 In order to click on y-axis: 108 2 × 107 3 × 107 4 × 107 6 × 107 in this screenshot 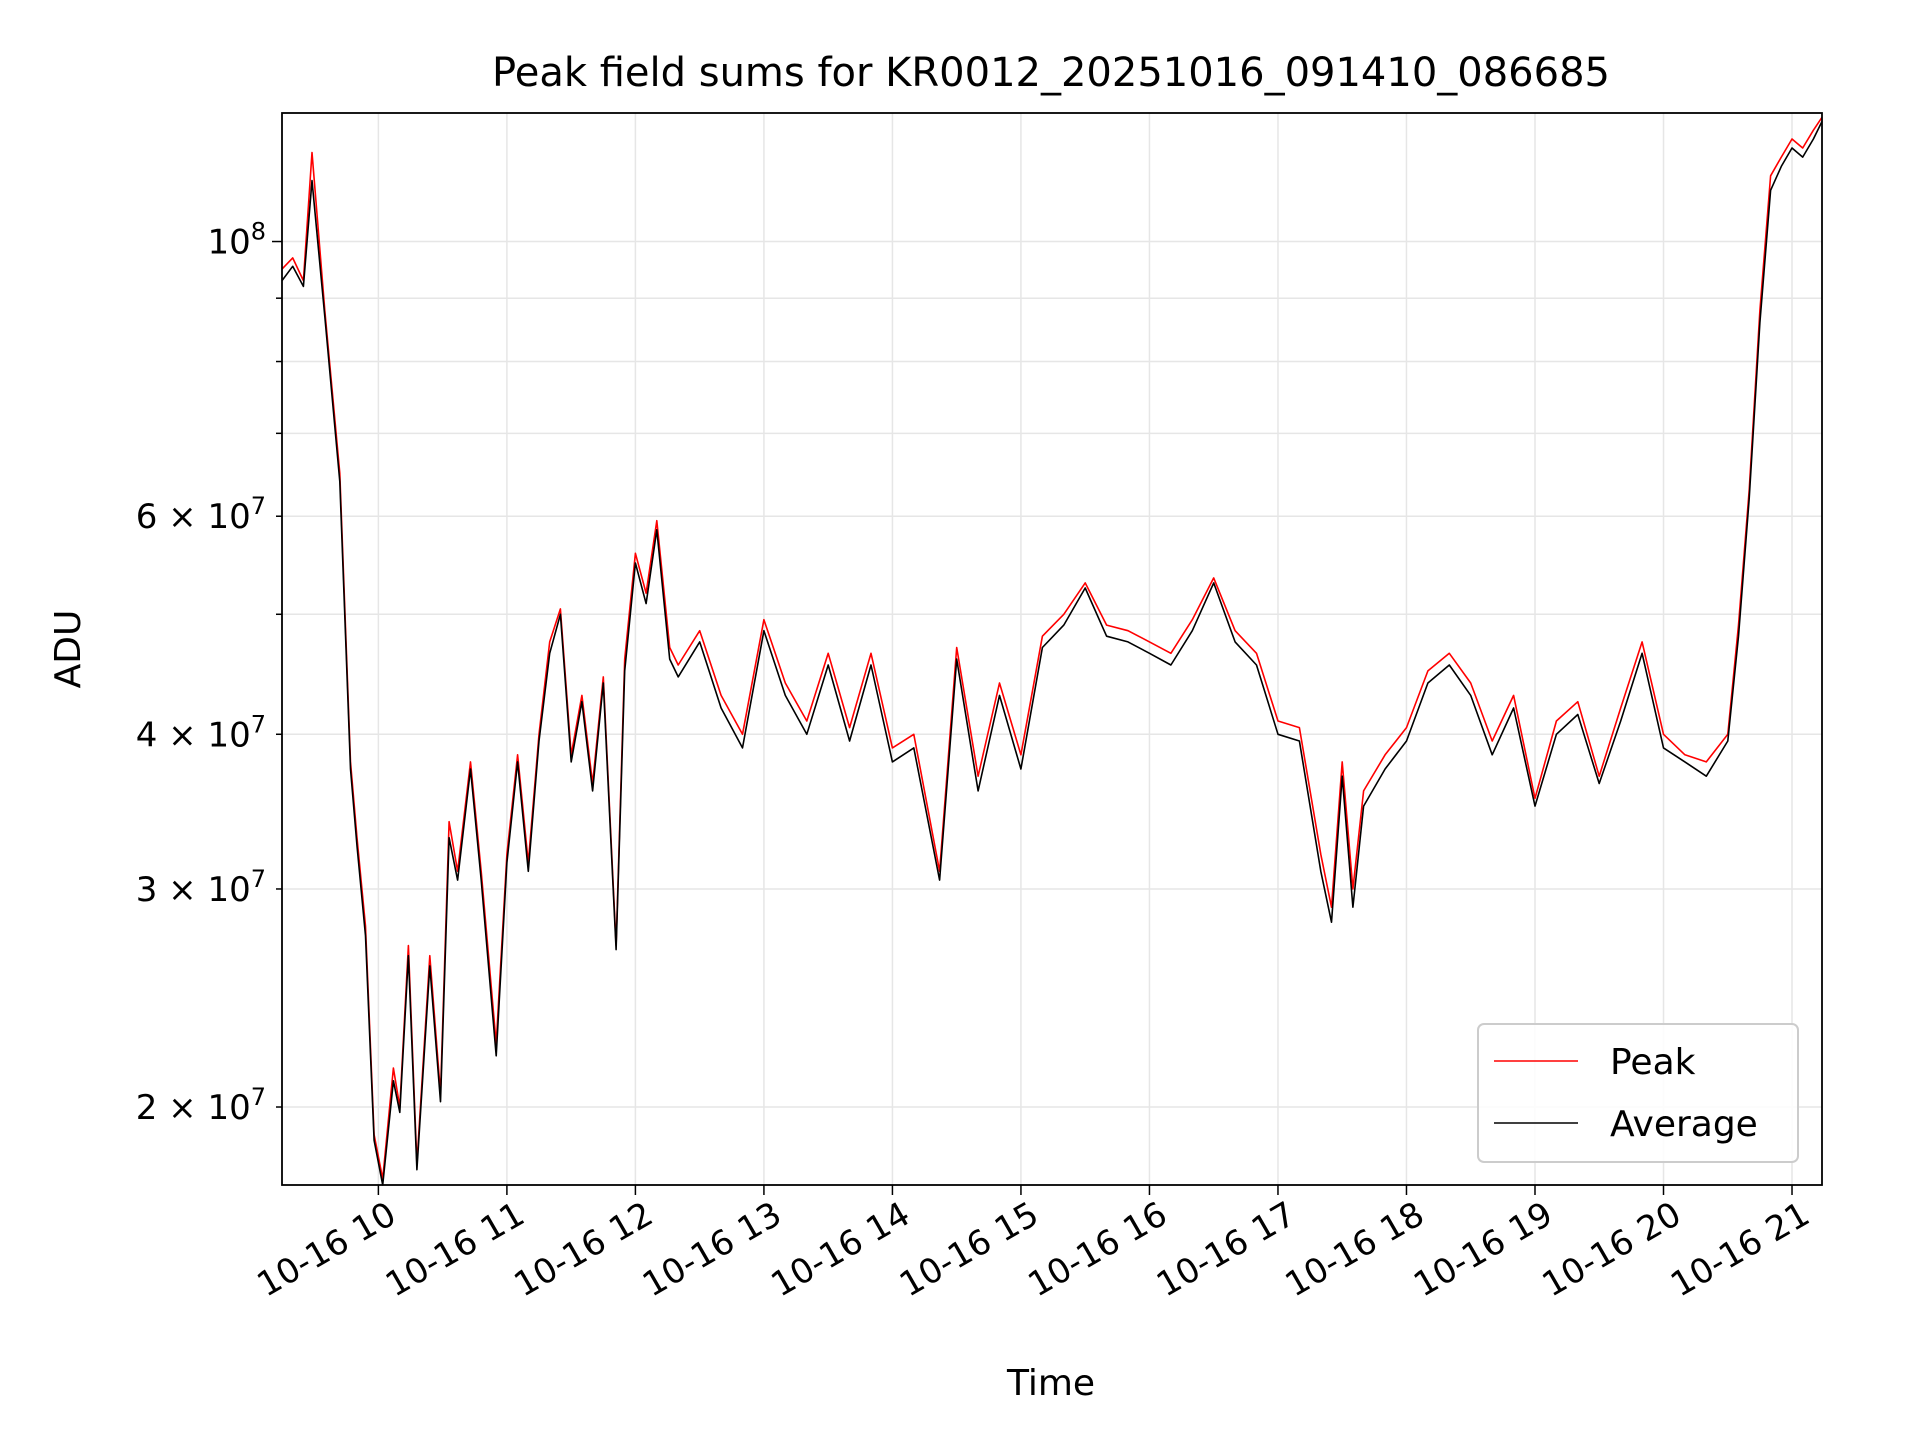, I will do `click(209, 673)`.